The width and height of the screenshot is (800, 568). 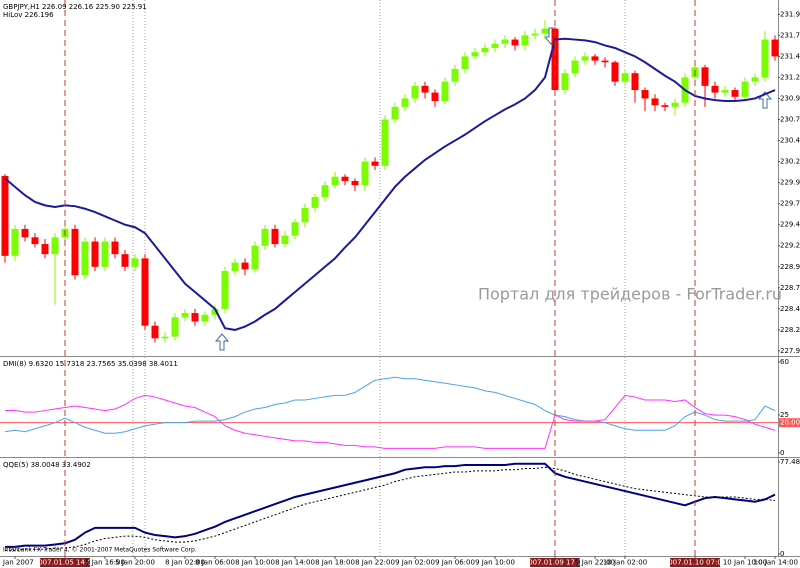 I want to click on y-tick-label: 228.20, so click(x=790, y=330).